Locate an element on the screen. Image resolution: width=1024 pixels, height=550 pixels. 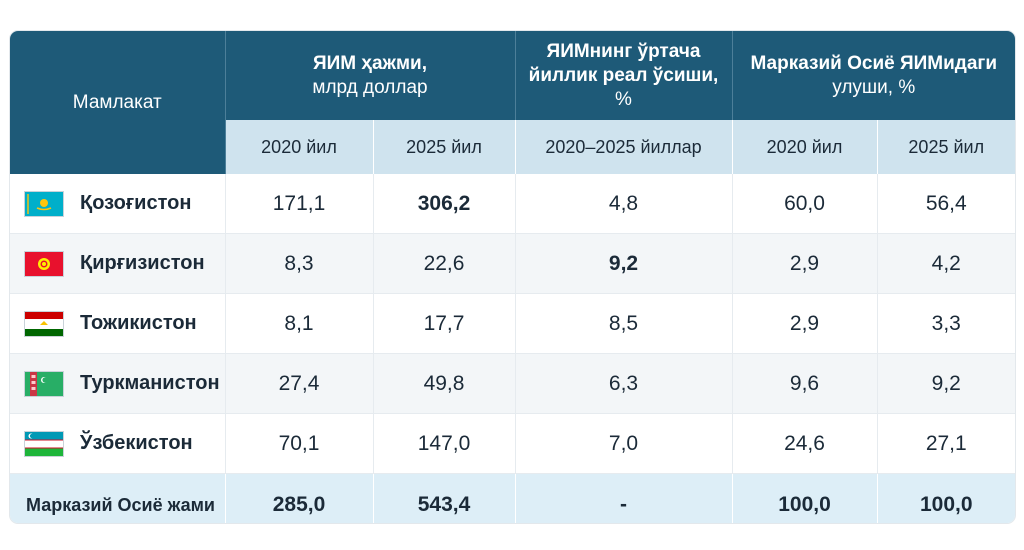
country-name: Ўзбекистон is located at coordinates (136, 443).